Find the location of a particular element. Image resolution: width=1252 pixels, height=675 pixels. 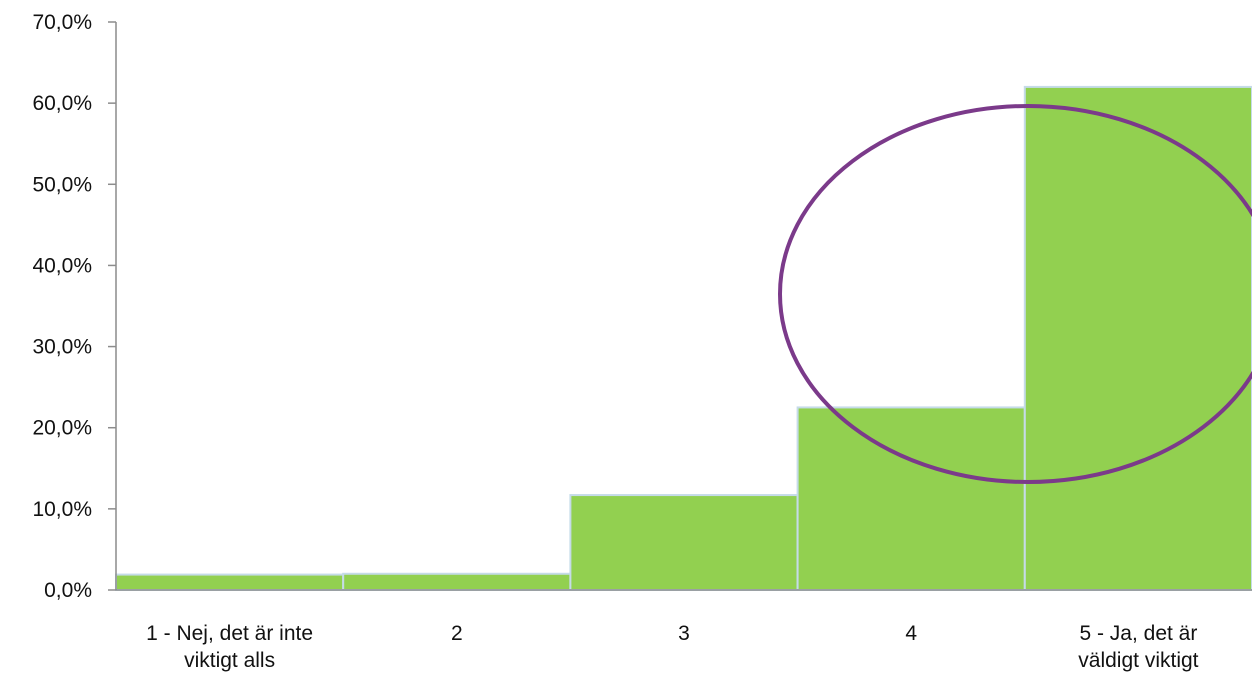

y-tick-label: 60,0% is located at coordinates (62, 103).